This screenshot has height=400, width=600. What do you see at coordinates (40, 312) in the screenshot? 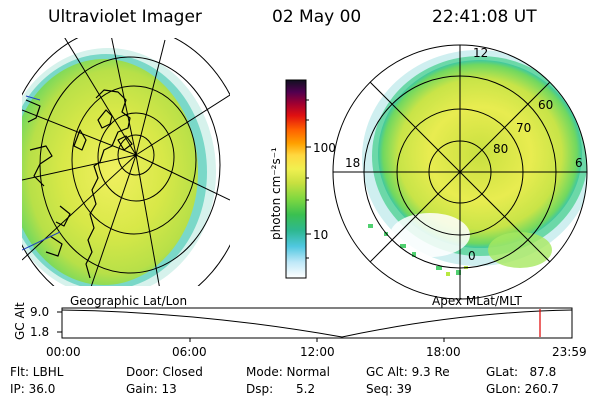
I see `alt-tick-9: 9.0` at bounding box center [40, 312].